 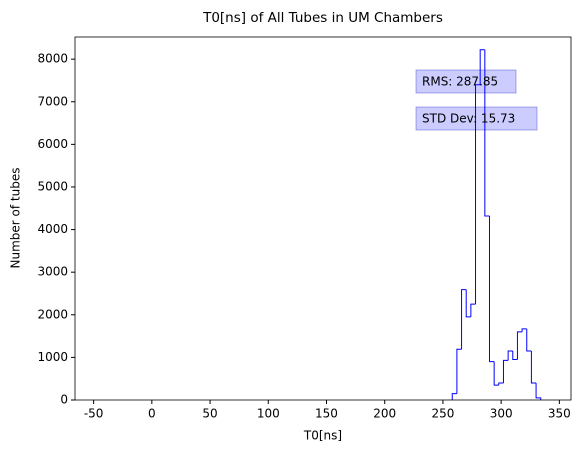 I want to click on y-tick-label: 7000, so click(x=52, y=101).